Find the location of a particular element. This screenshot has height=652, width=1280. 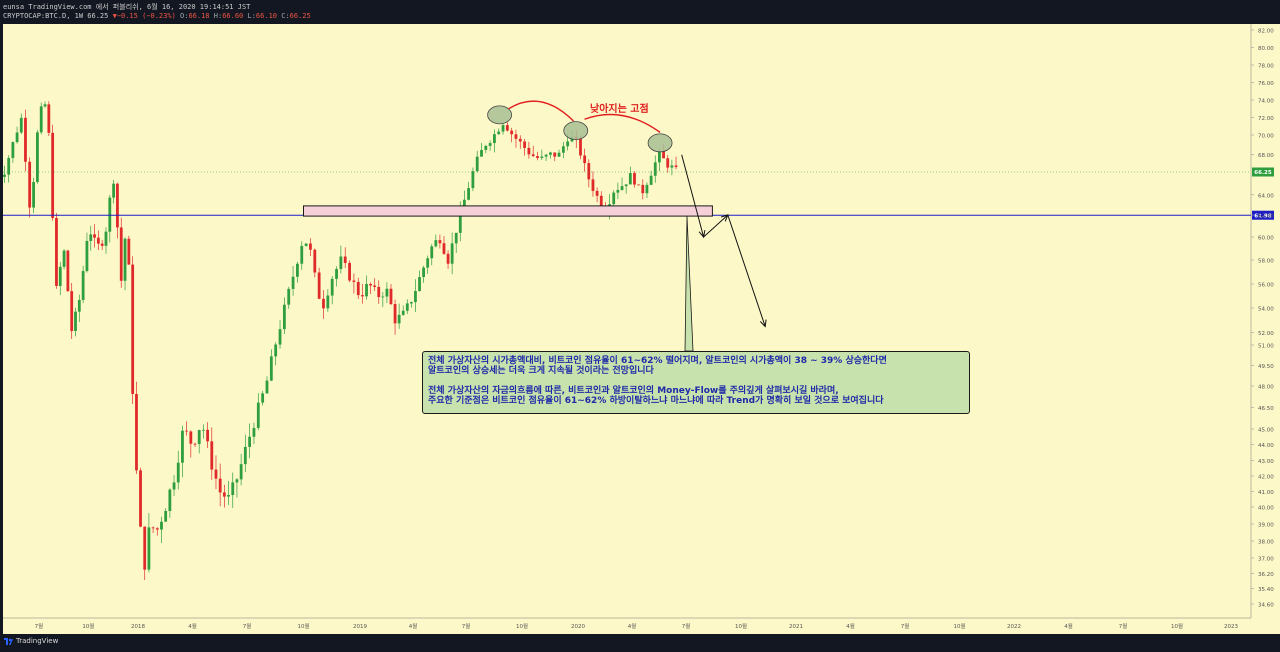

close-prefix: C: is located at coordinates (285, 16).